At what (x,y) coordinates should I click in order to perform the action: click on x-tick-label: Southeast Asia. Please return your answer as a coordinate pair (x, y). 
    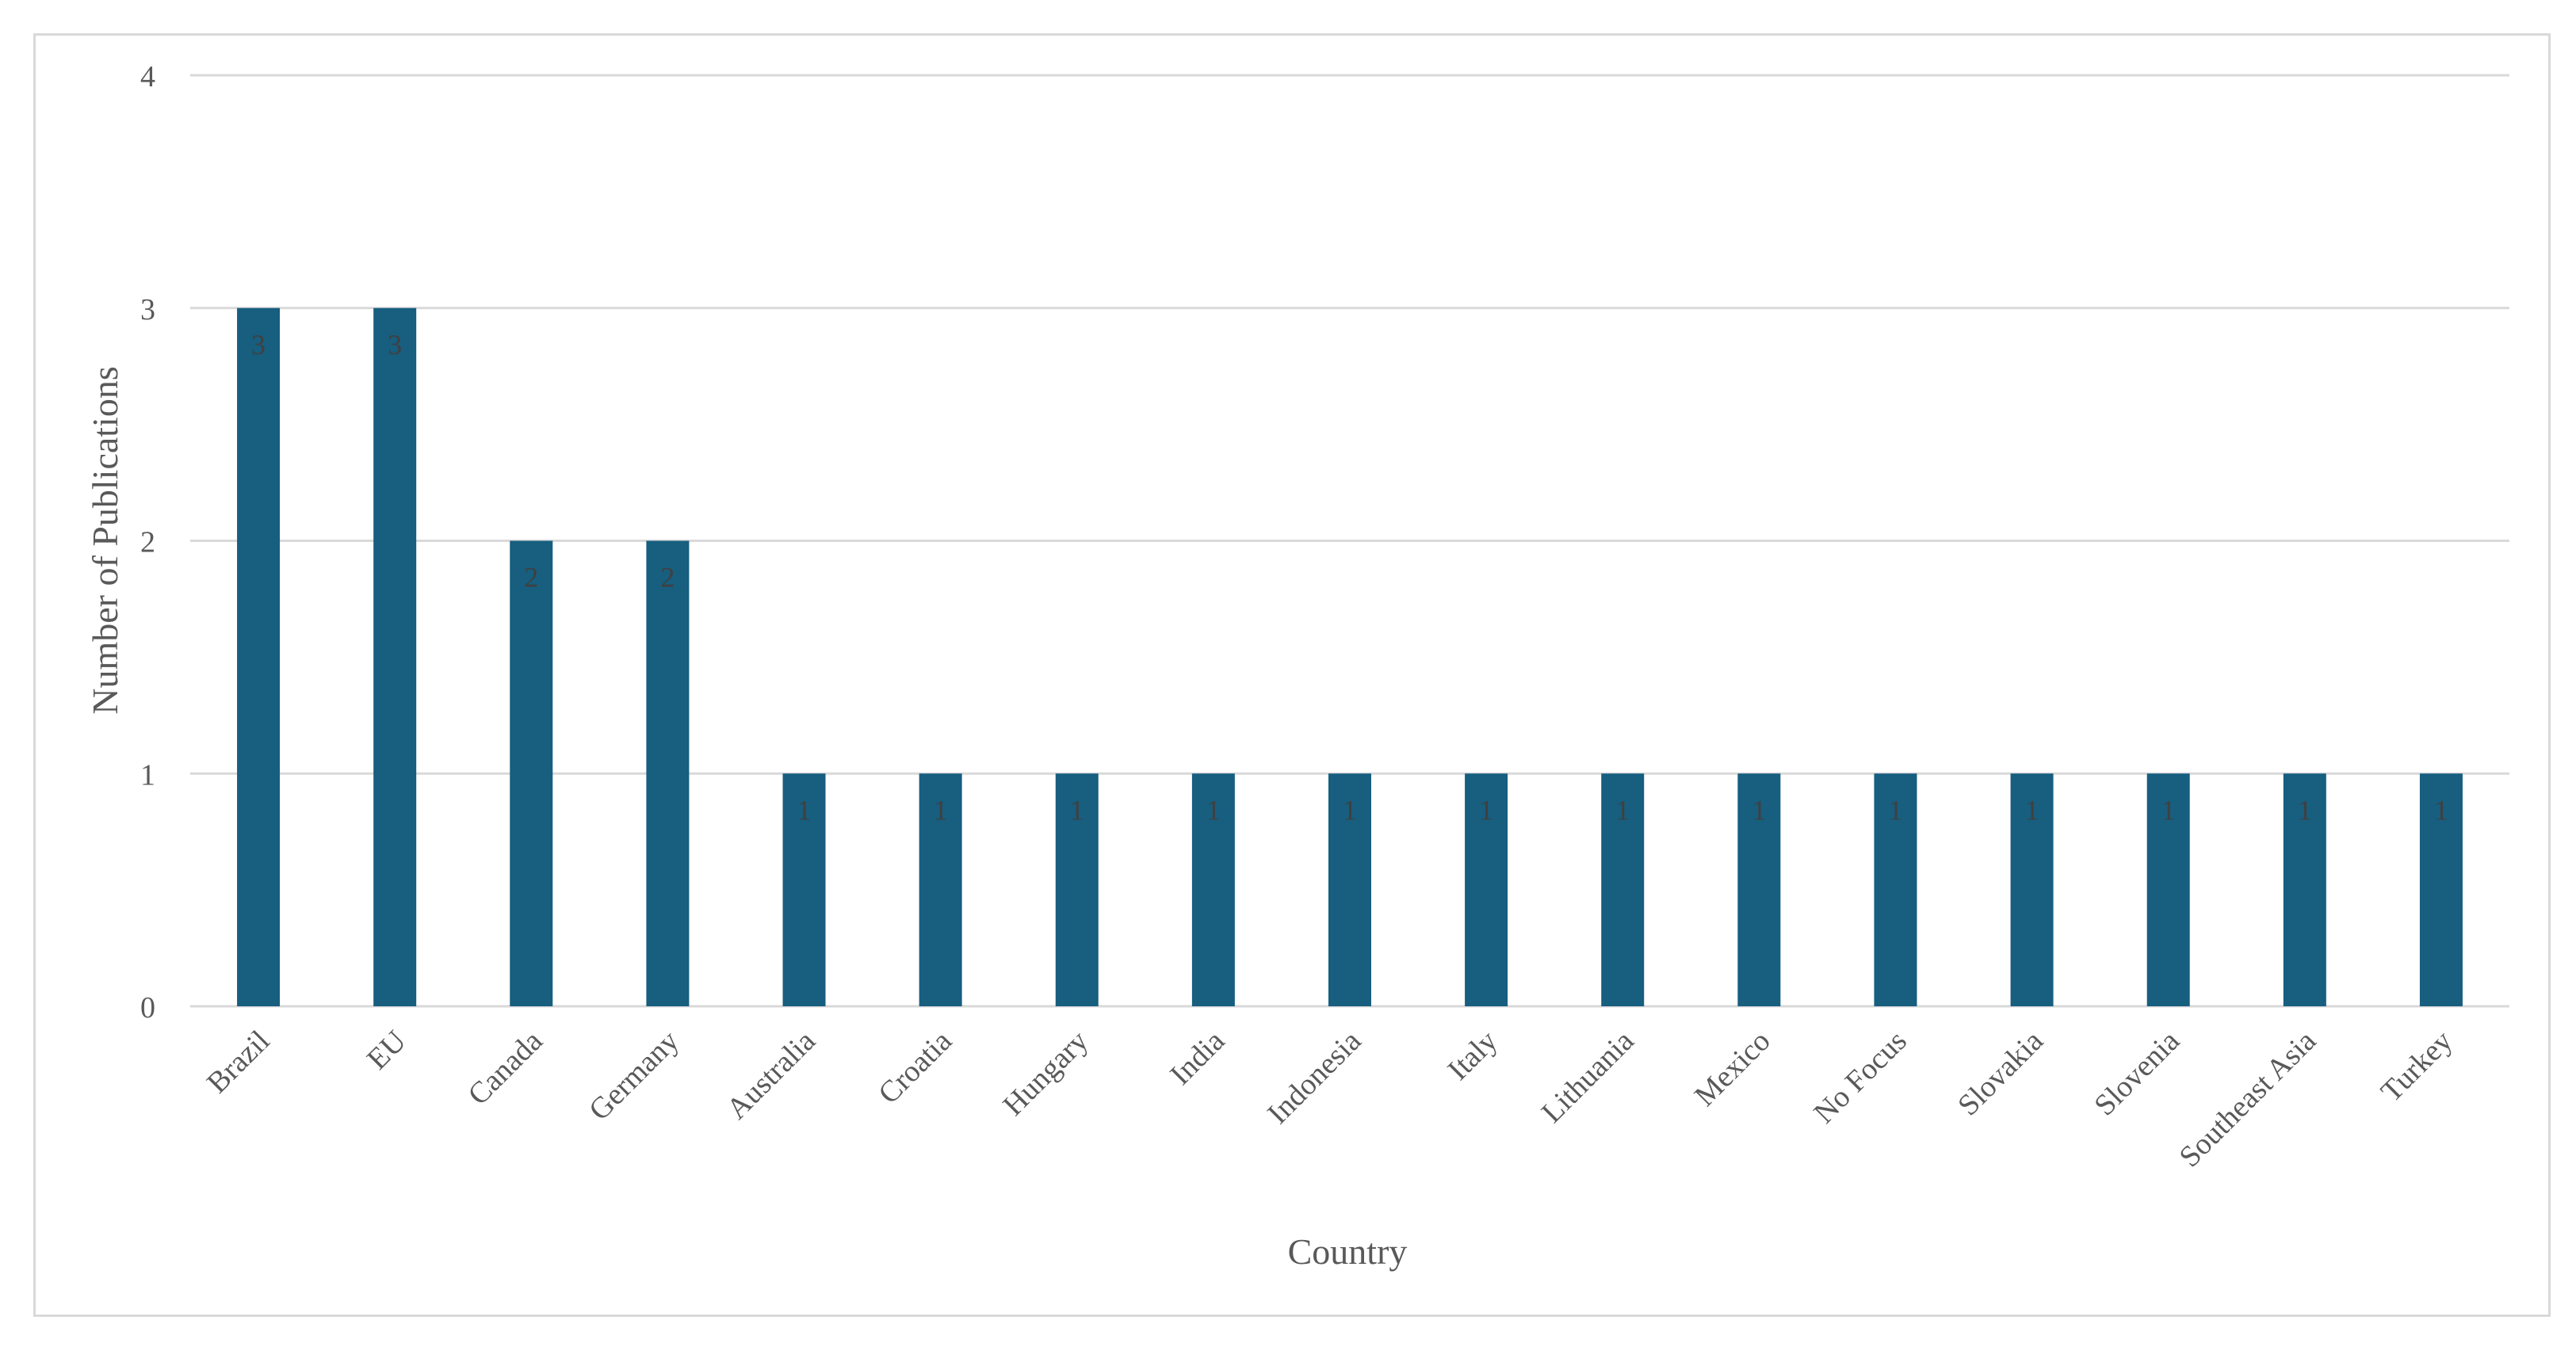
    Looking at the image, I should click on (2248, 1099).